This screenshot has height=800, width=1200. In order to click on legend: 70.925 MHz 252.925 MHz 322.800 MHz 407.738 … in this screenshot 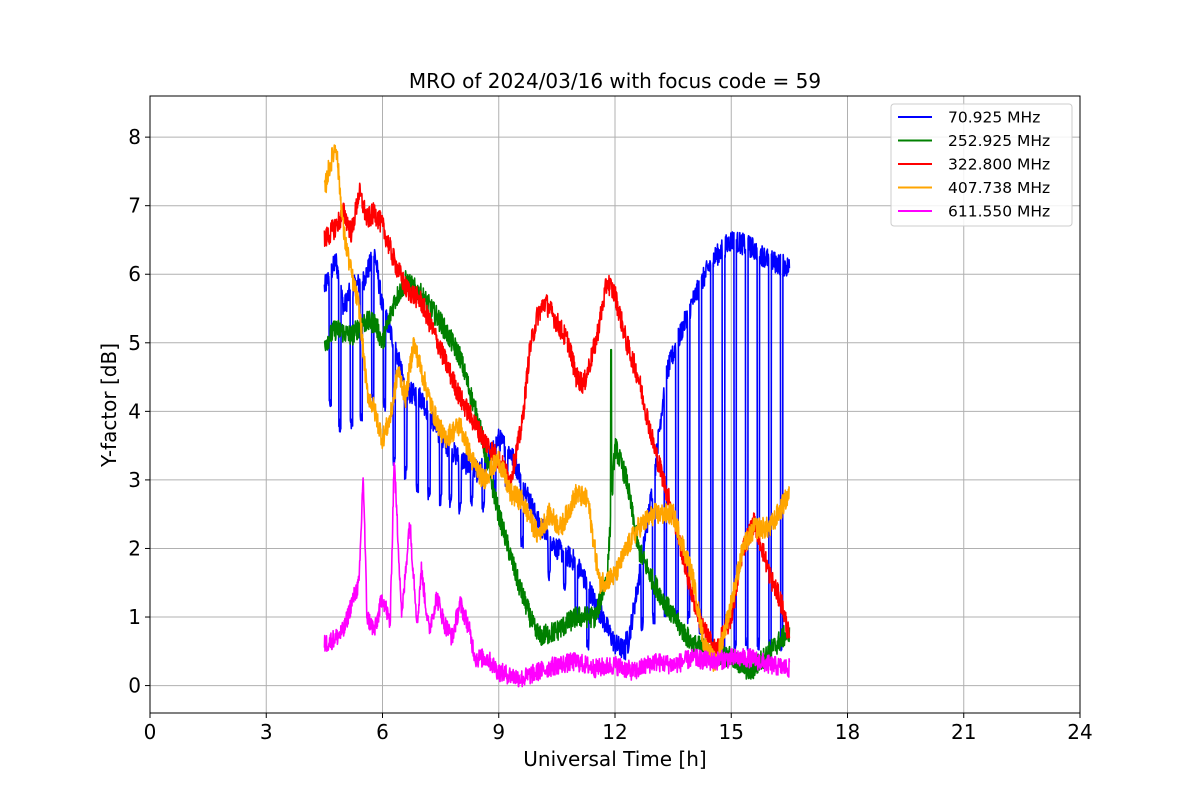, I will do `click(981, 165)`.